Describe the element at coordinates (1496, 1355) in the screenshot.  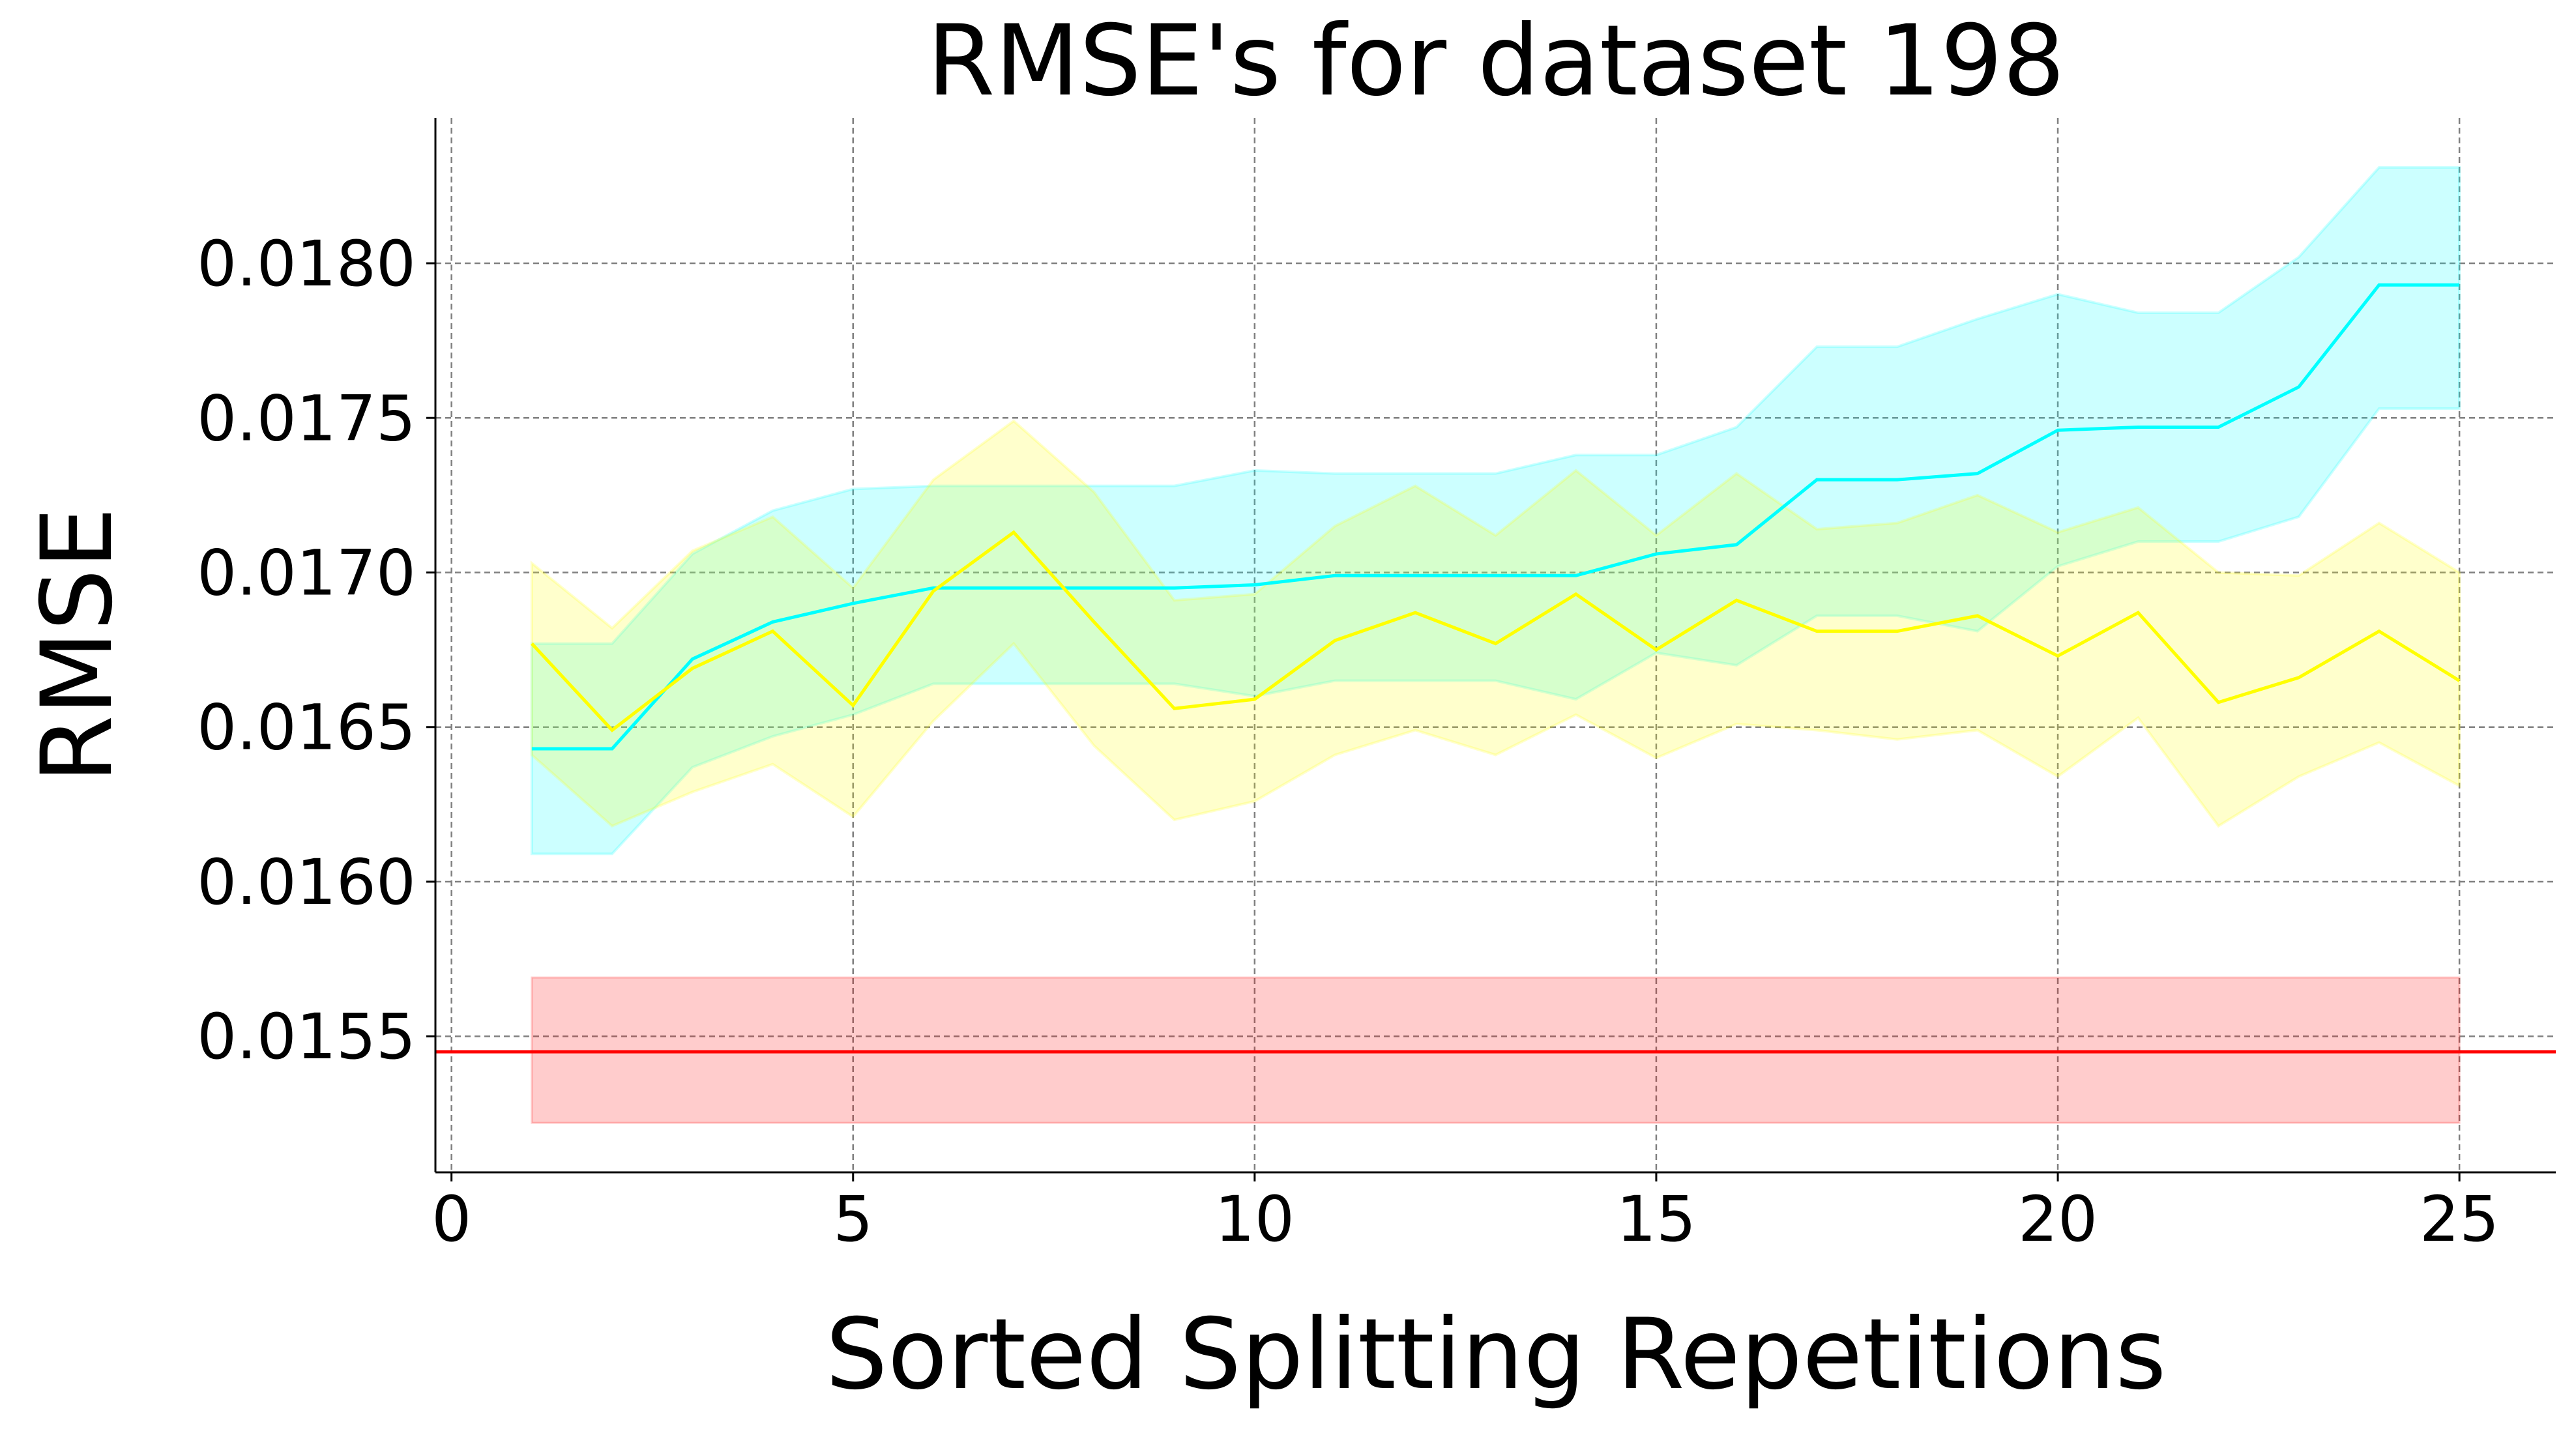
I see `x-axis-label: Sorted Splitting Repetitions` at that location.